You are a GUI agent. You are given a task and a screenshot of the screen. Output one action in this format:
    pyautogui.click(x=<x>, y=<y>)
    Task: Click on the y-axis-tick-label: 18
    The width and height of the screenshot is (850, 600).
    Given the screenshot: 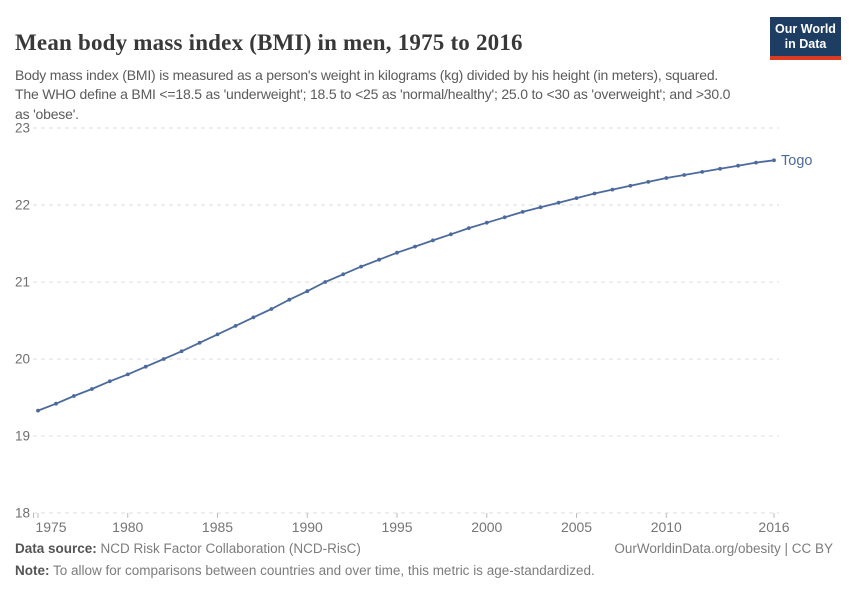 What is the action you would take?
    pyautogui.click(x=22, y=513)
    